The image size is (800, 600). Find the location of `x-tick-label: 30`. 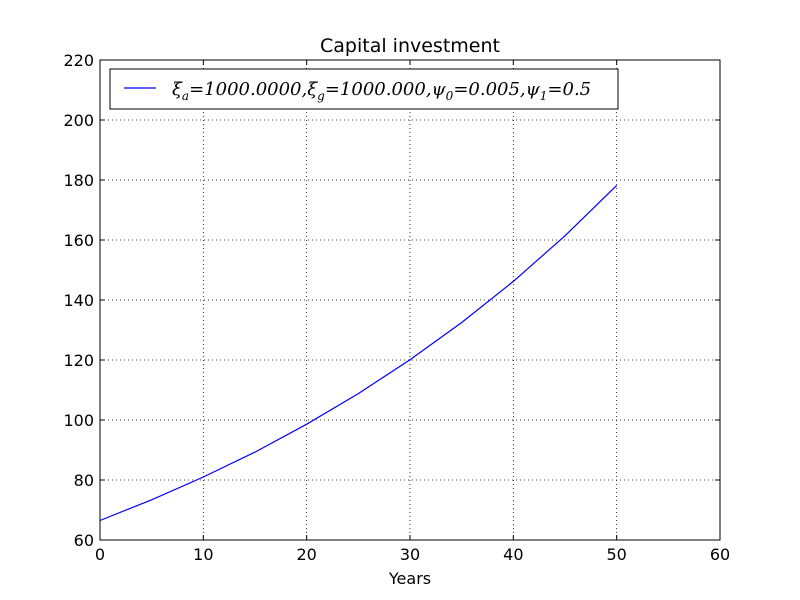

x-tick-label: 30 is located at coordinates (410, 554).